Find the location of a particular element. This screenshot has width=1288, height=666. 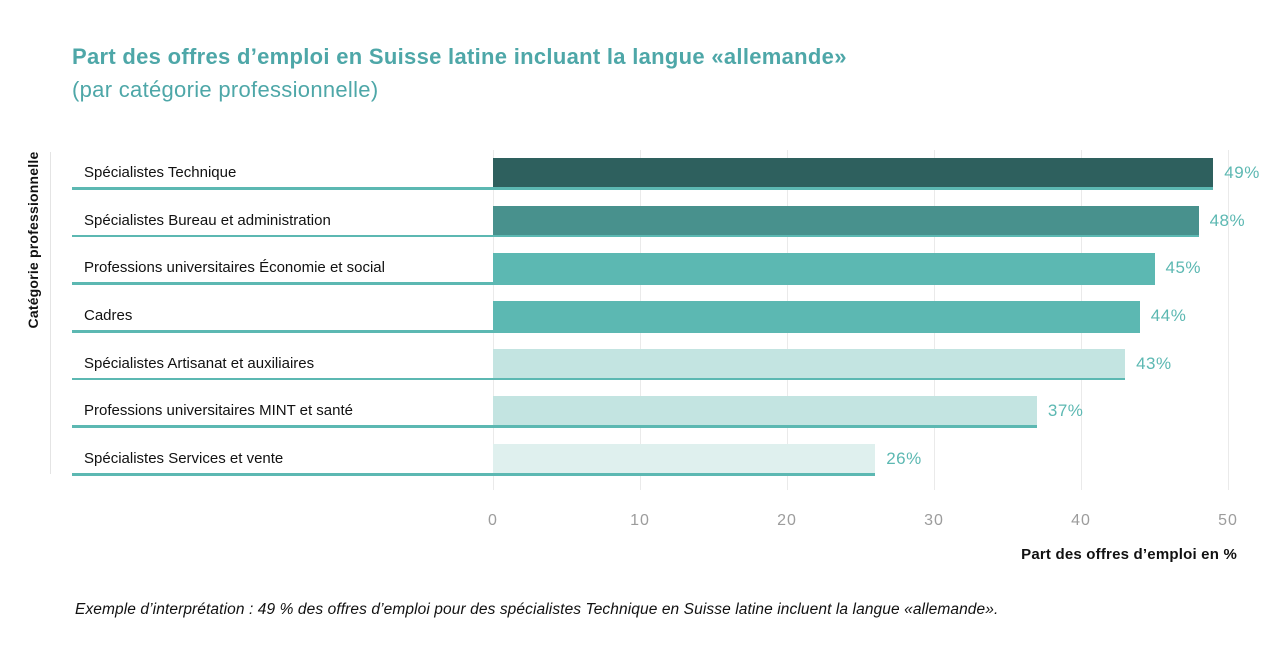

value-label: 26% is located at coordinates (904, 459).